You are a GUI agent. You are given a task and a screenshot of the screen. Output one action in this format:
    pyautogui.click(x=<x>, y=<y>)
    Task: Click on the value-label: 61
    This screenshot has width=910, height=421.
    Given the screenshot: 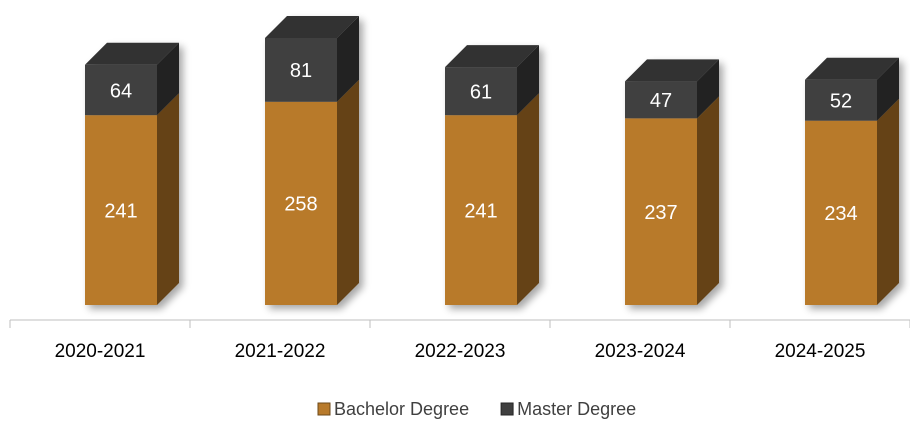 What is the action you would take?
    pyautogui.click(x=481, y=92)
    